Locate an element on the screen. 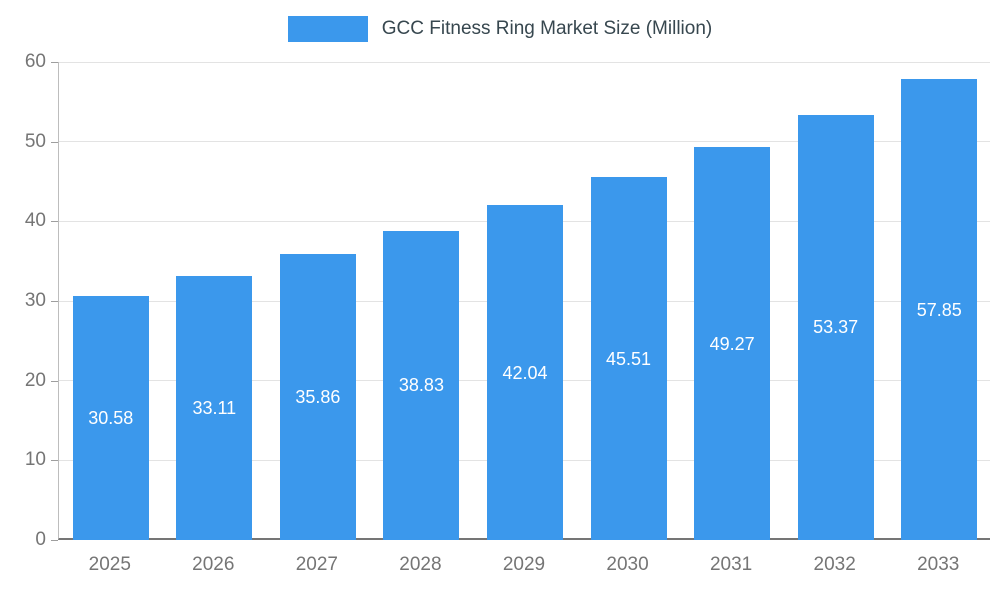 Image resolution: width=1000 pixels, height=600 pixels. bar: 38.83 is located at coordinates (421, 385).